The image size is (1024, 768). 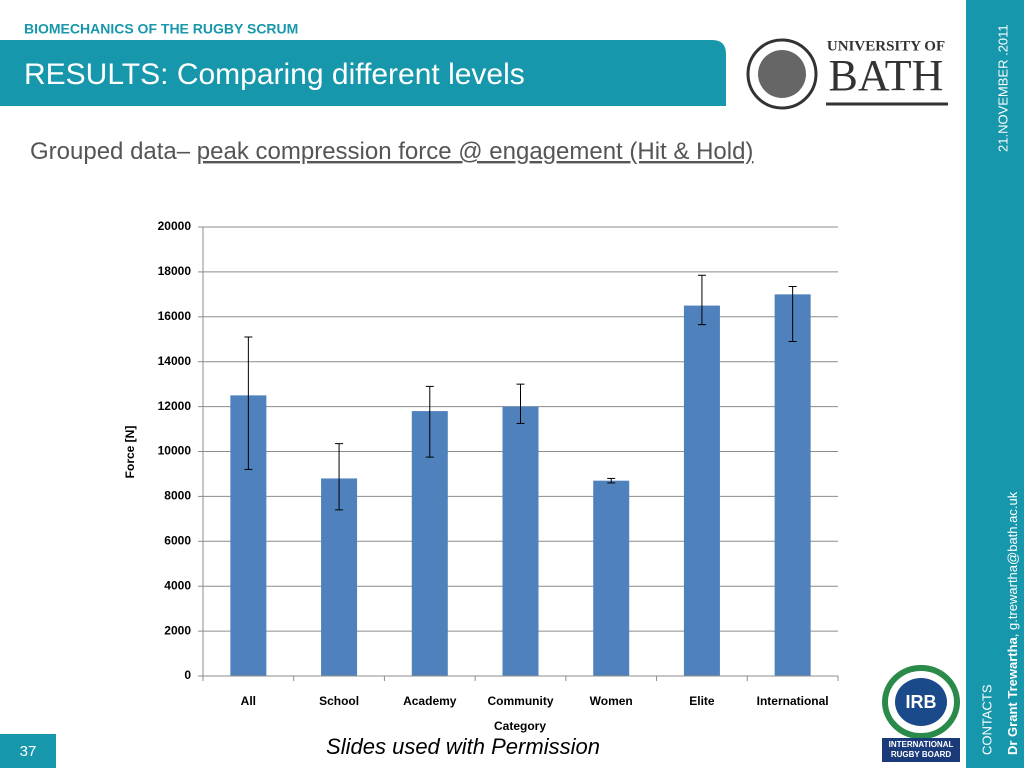 I want to click on title-bar, so click(x=363, y=73).